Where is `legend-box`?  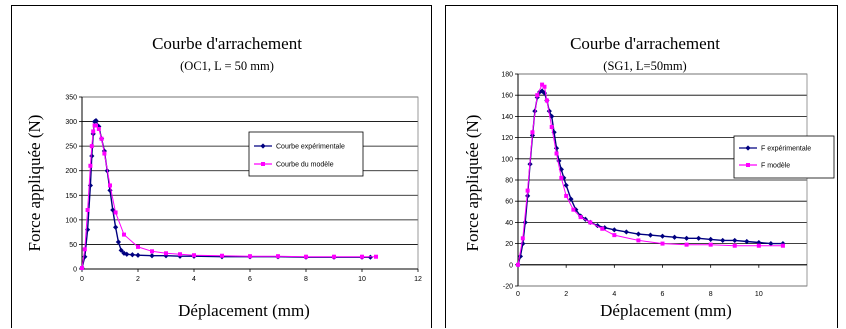
legend-box is located at coordinates (784, 157).